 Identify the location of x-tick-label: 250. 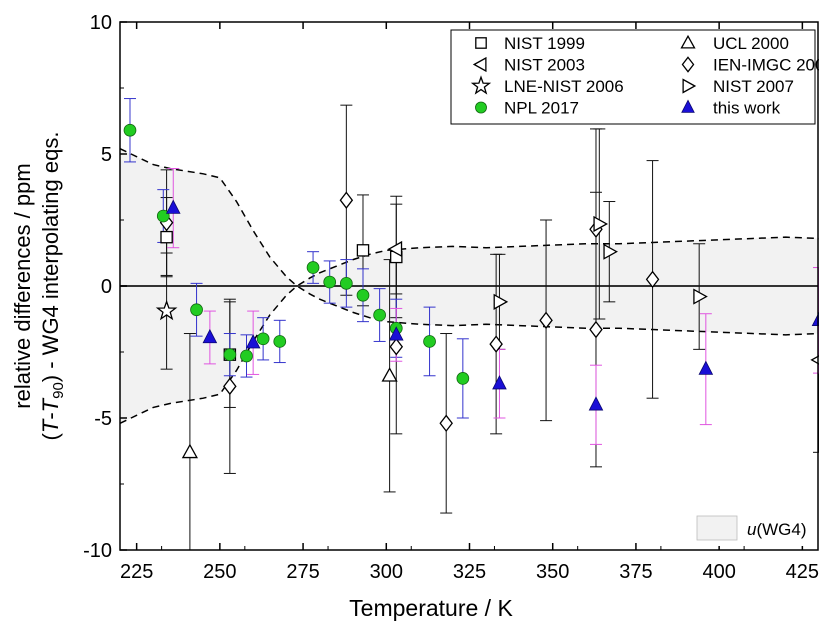
(219, 572).